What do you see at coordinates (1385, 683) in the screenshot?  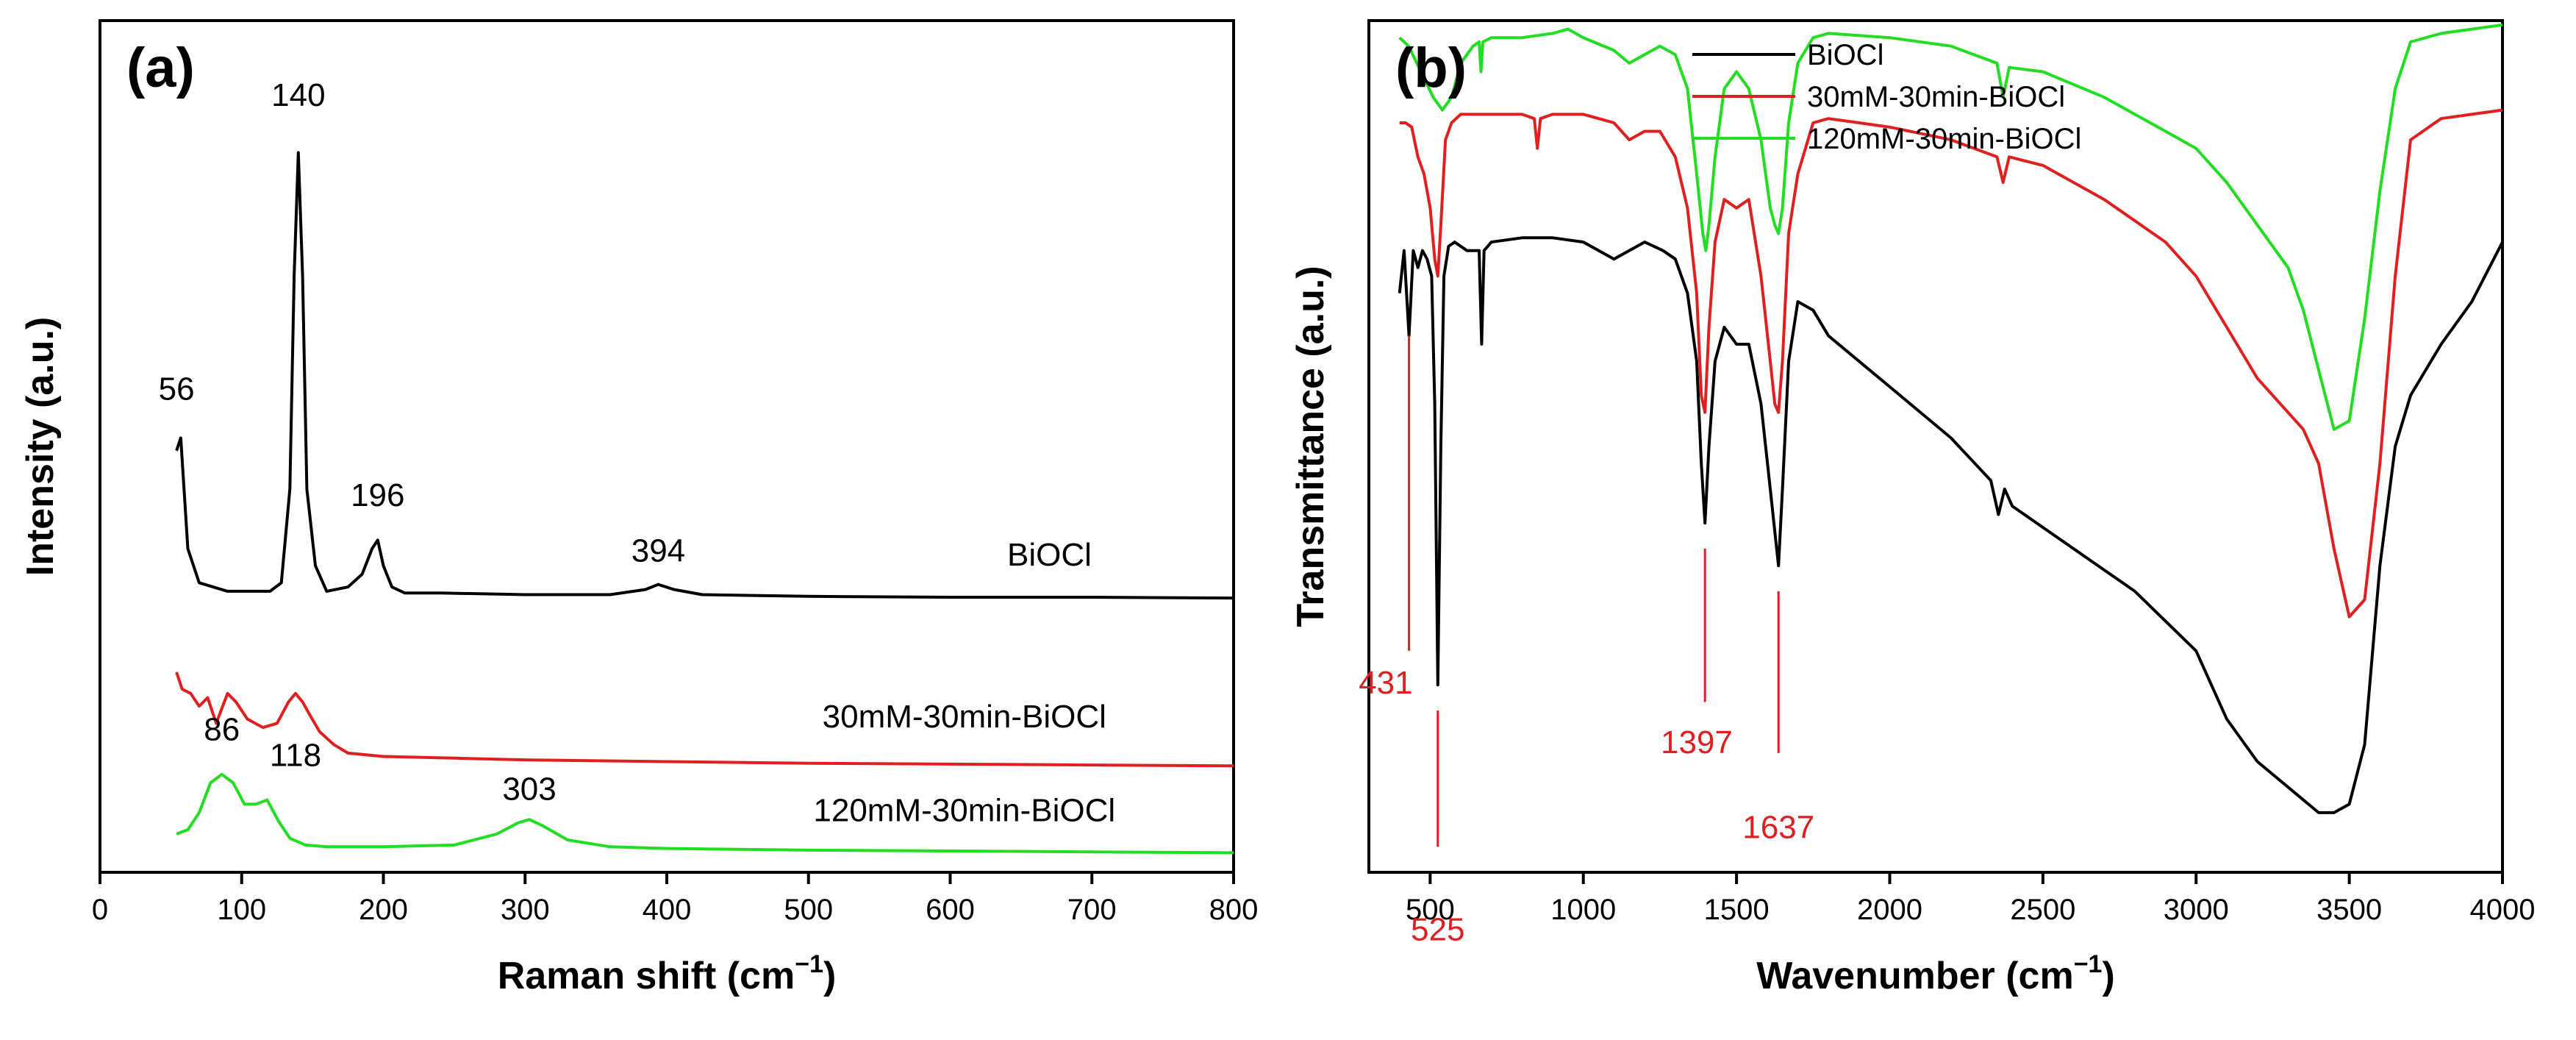 I see `annotation-label: 431` at bounding box center [1385, 683].